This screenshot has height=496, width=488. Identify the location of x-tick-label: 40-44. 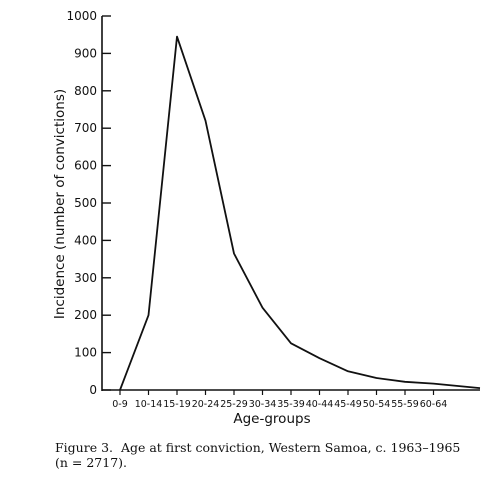
(320, 404).